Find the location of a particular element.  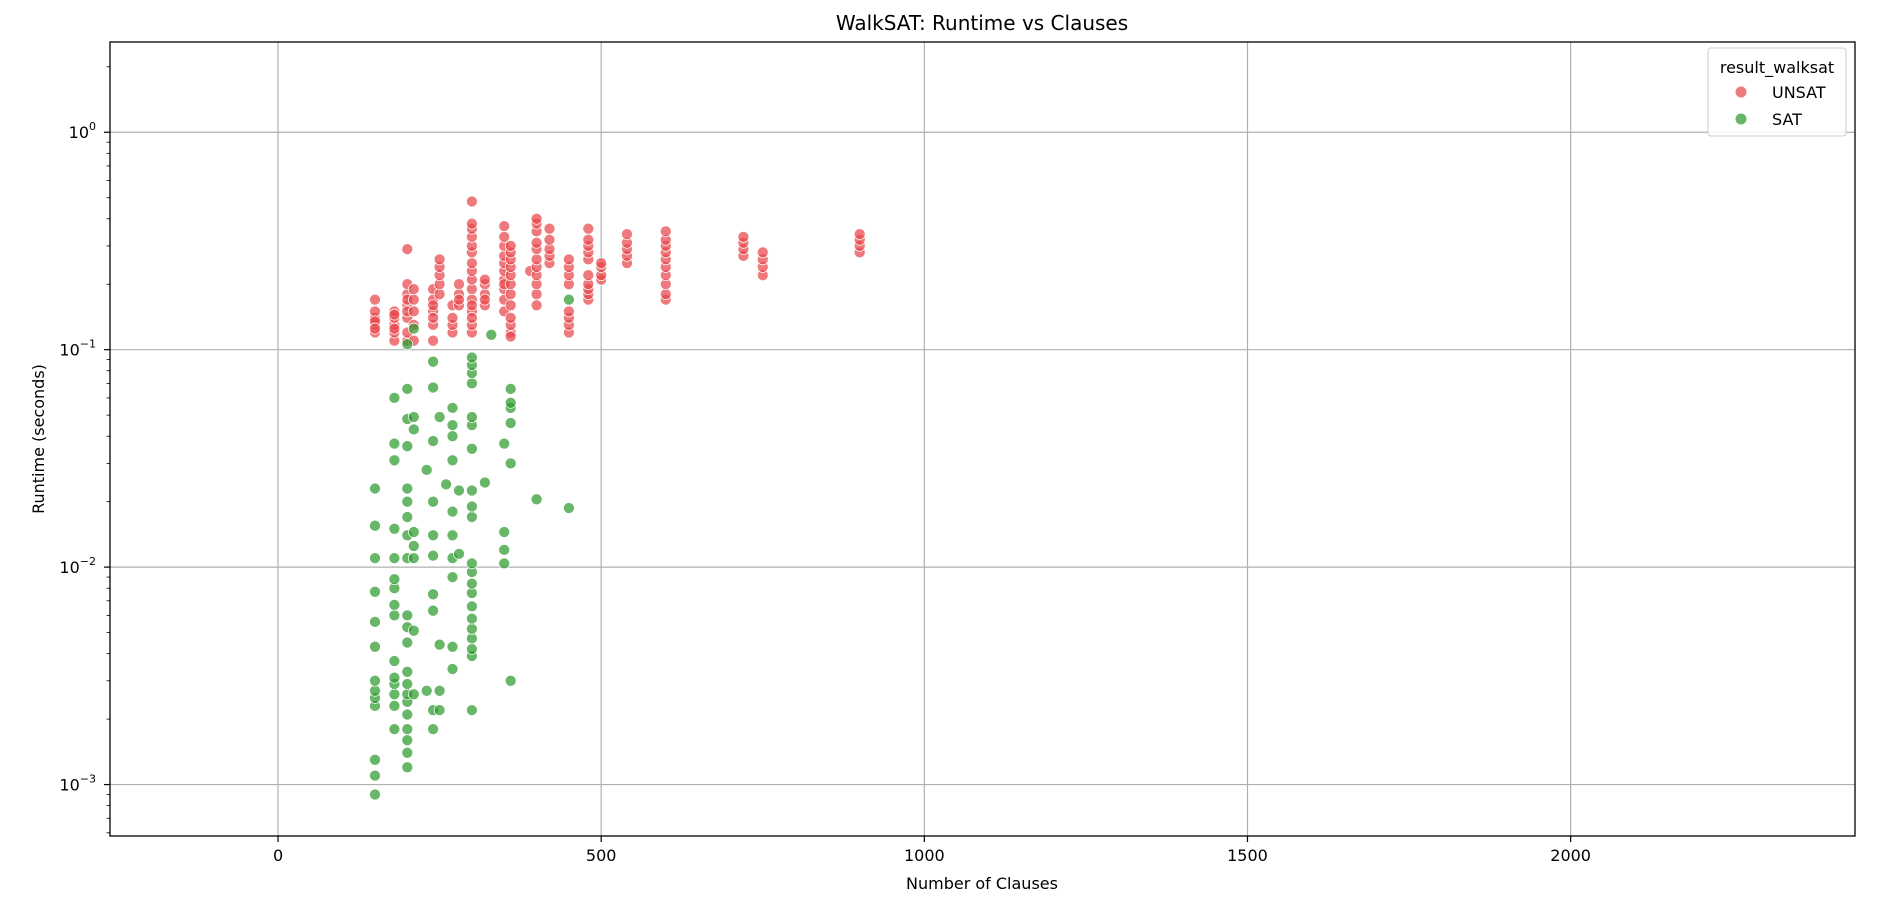

y-axis-label: Runtime (seconds) is located at coordinates (38, 439).